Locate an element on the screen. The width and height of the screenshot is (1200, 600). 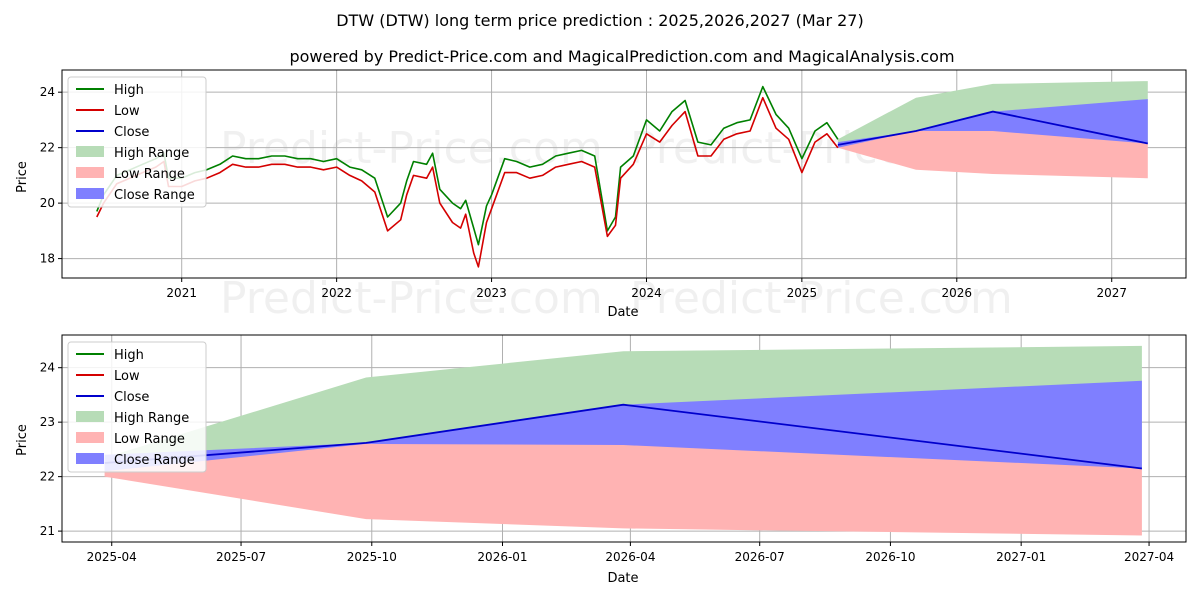
top-y-tick-label: 20 is located at coordinates (47, 203).